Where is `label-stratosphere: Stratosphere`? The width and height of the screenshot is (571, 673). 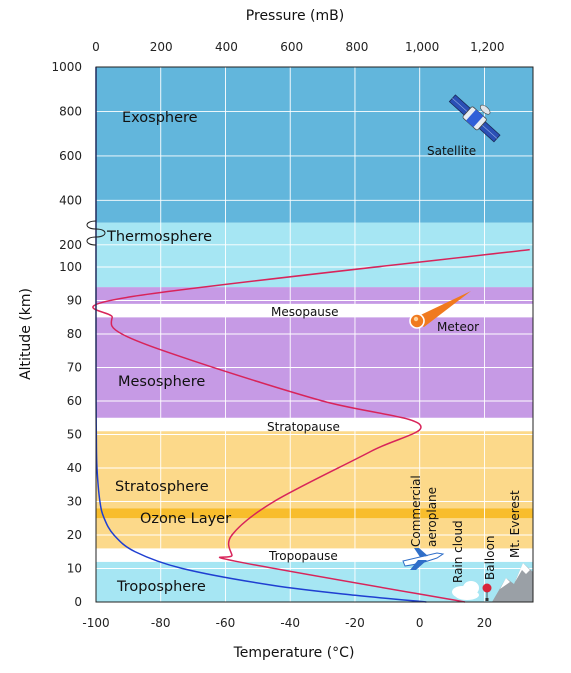
label-stratosphere: Stratosphere is located at coordinates (162, 487).